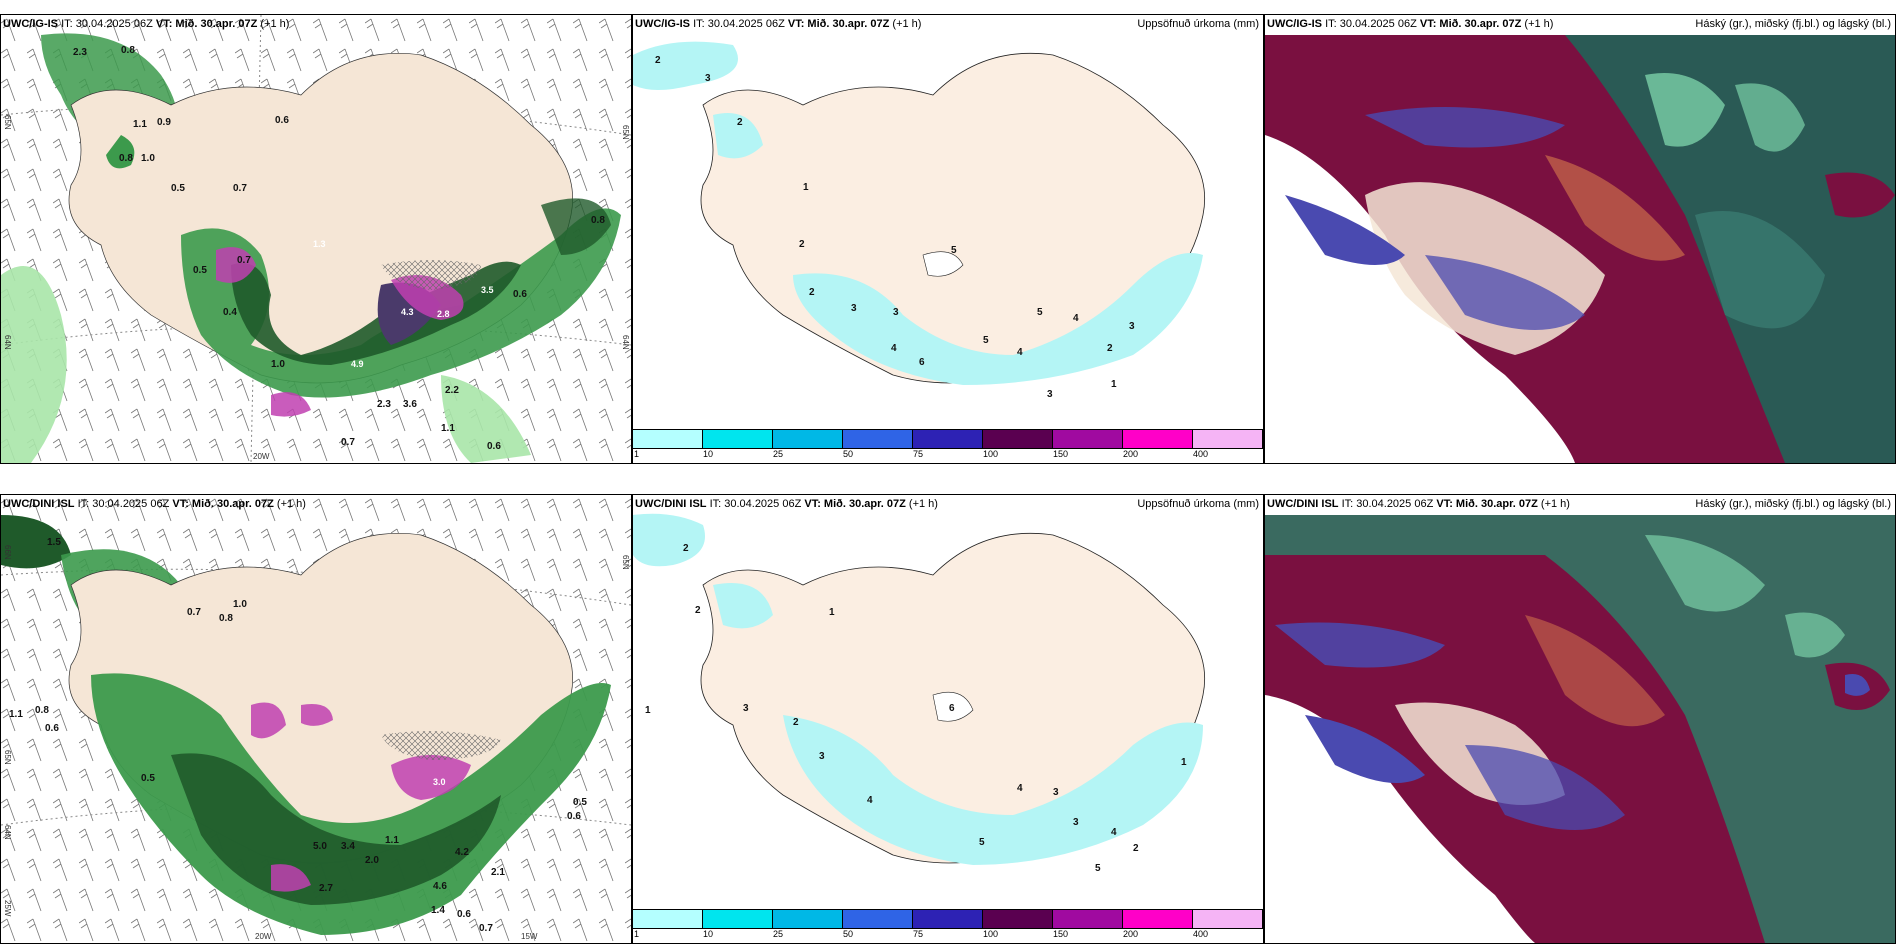 The image size is (1900, 950). I want to click on wind-value: 3.4, so click(348, 846).